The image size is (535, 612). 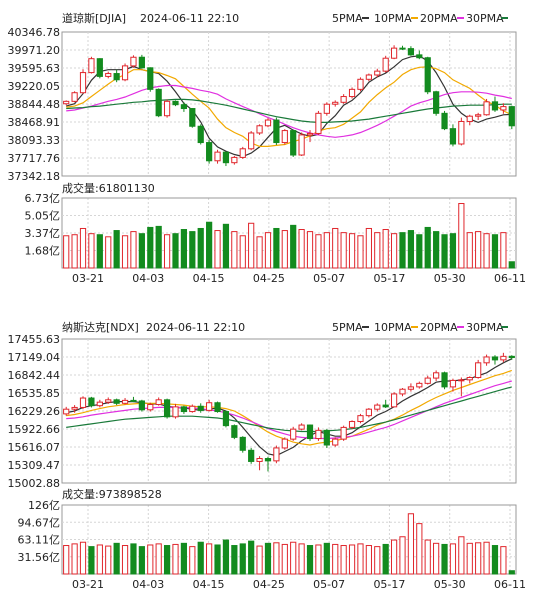 I want to click on ndx-x-tick-label: 05-07, so click(x=329, y=584).